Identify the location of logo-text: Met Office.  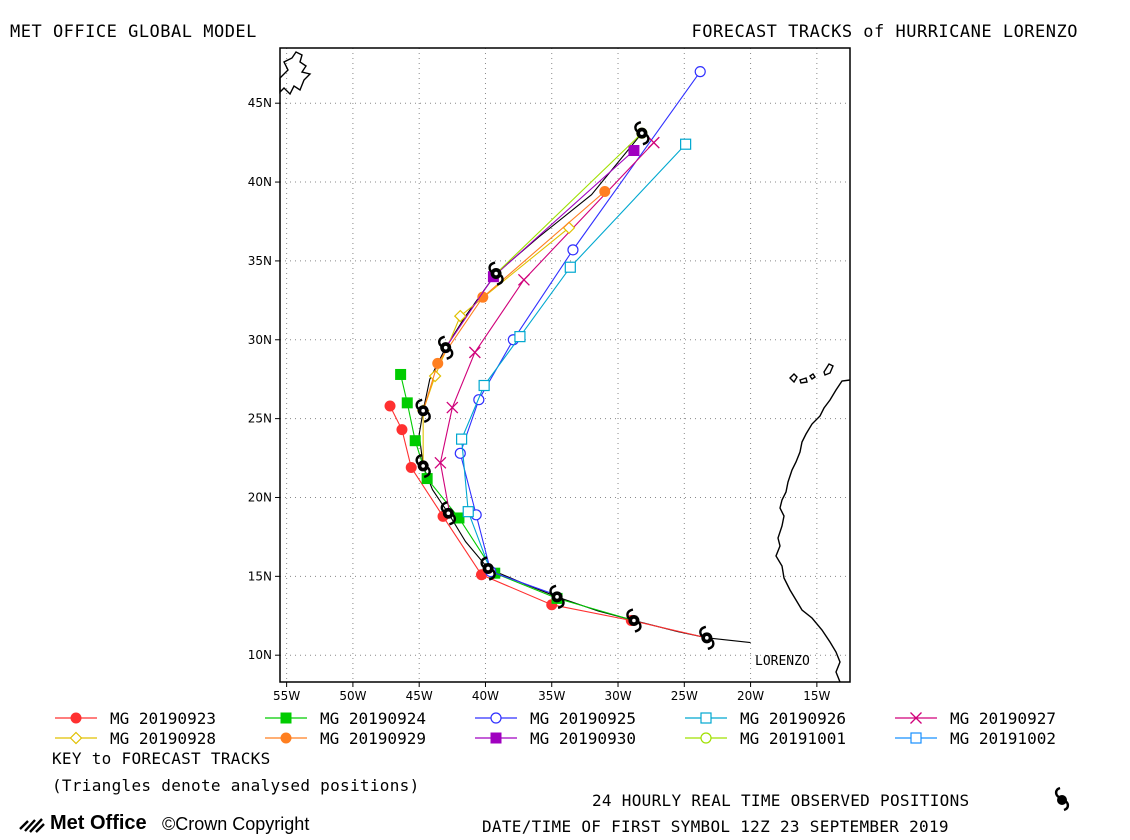
(98, 823).